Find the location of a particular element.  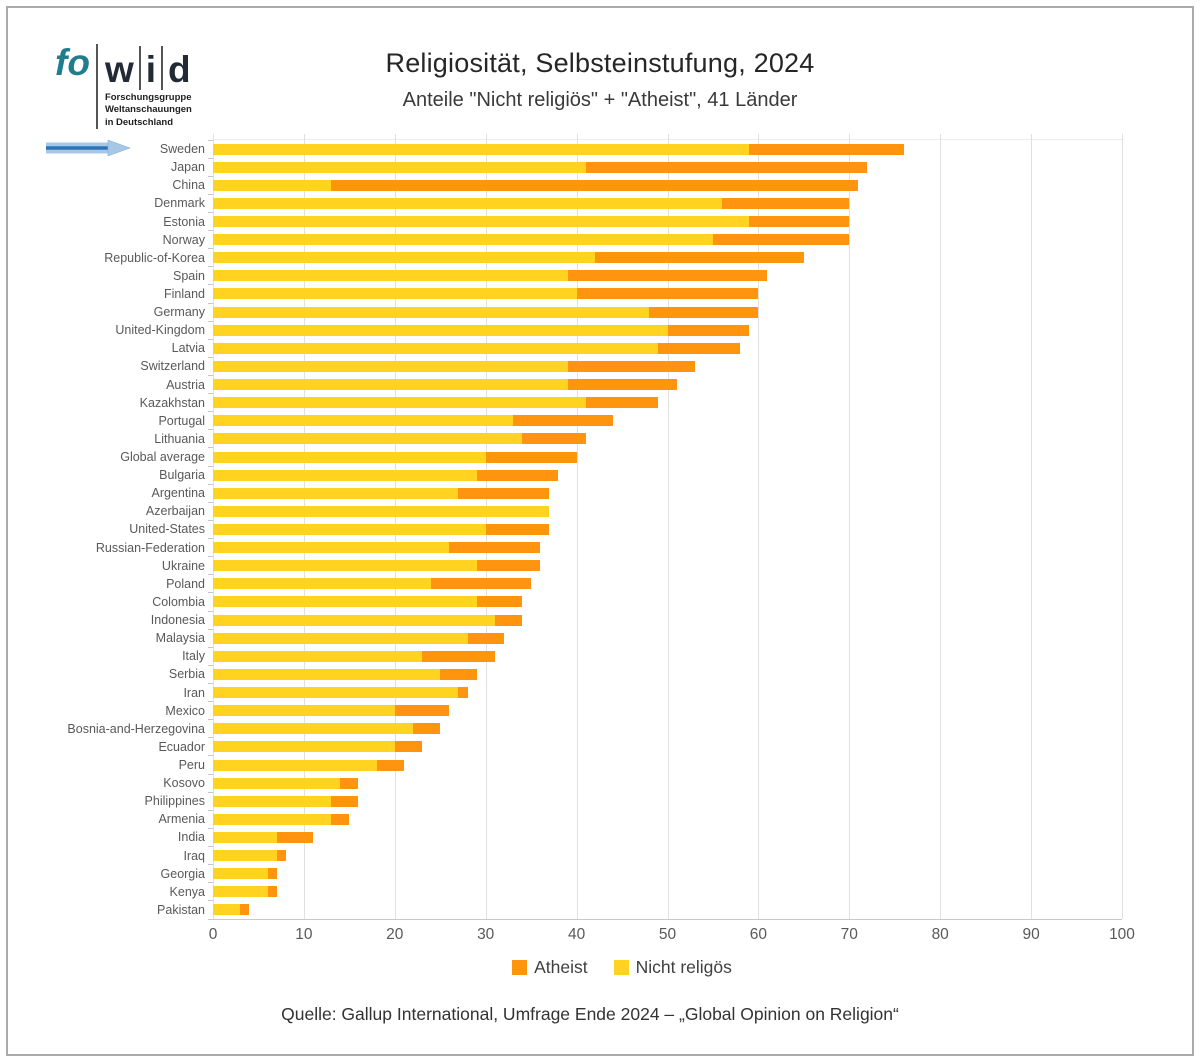

bar-row-kazakhstan: Kazakhstan is located at coordinates (631, 403).